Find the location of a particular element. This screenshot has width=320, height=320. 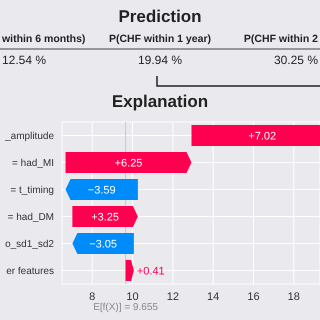

x-tick-label: 14 is located at coordinates (213, 296).